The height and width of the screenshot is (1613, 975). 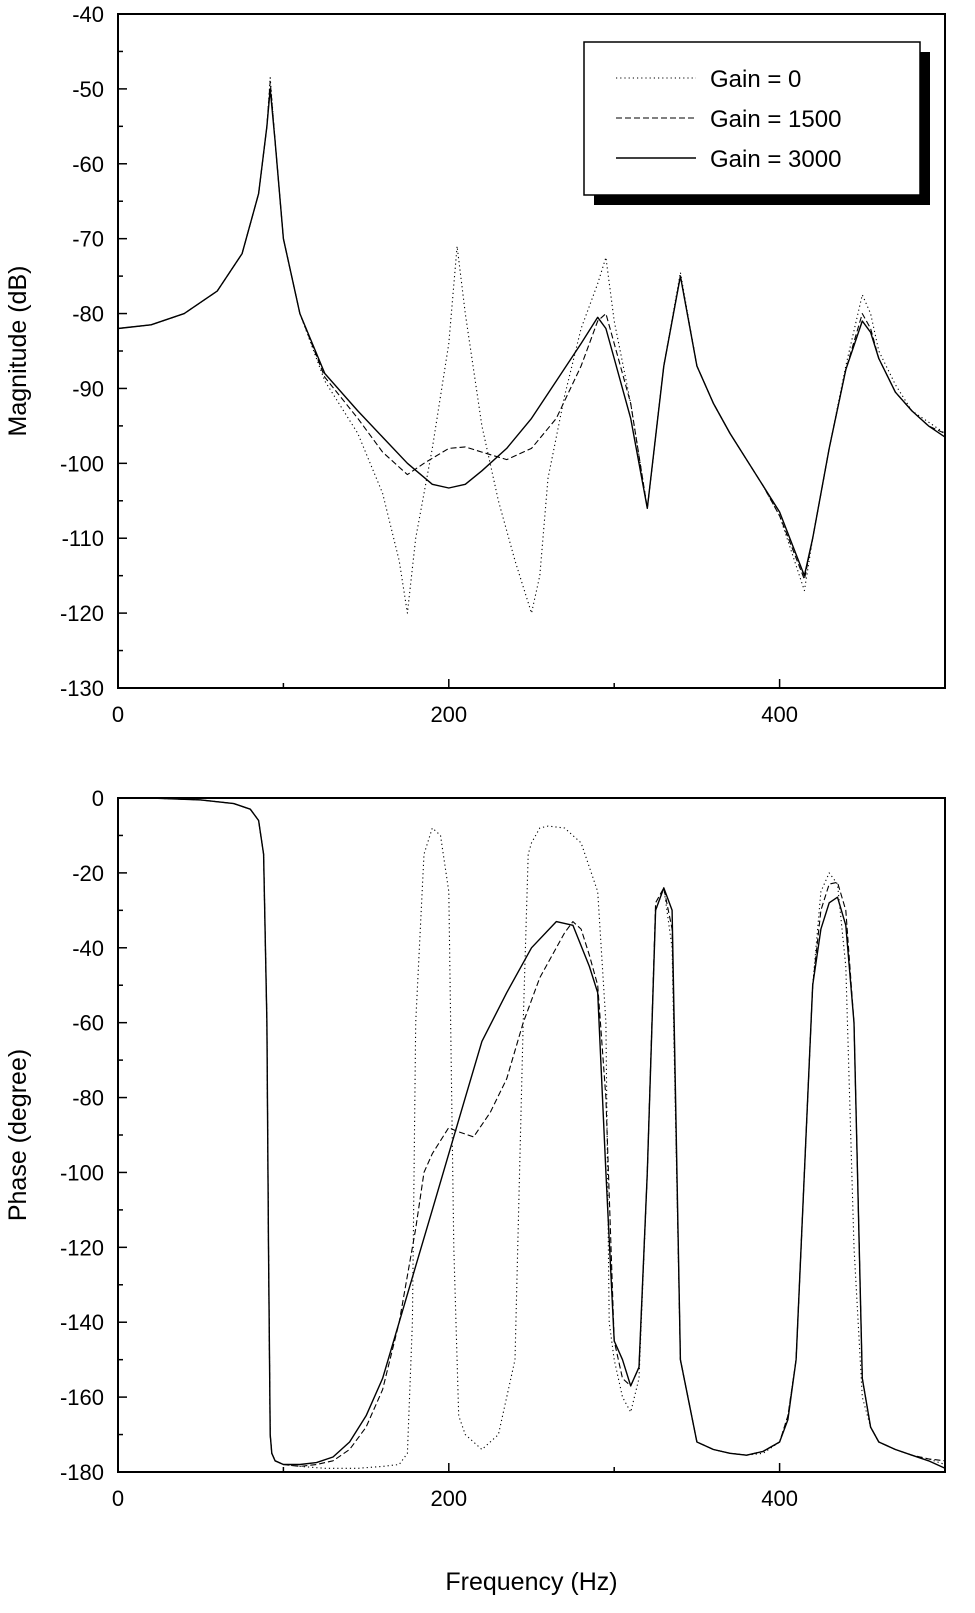 I want to click on magnitude-y-tick-label: -80, so click(x=88, y=314).